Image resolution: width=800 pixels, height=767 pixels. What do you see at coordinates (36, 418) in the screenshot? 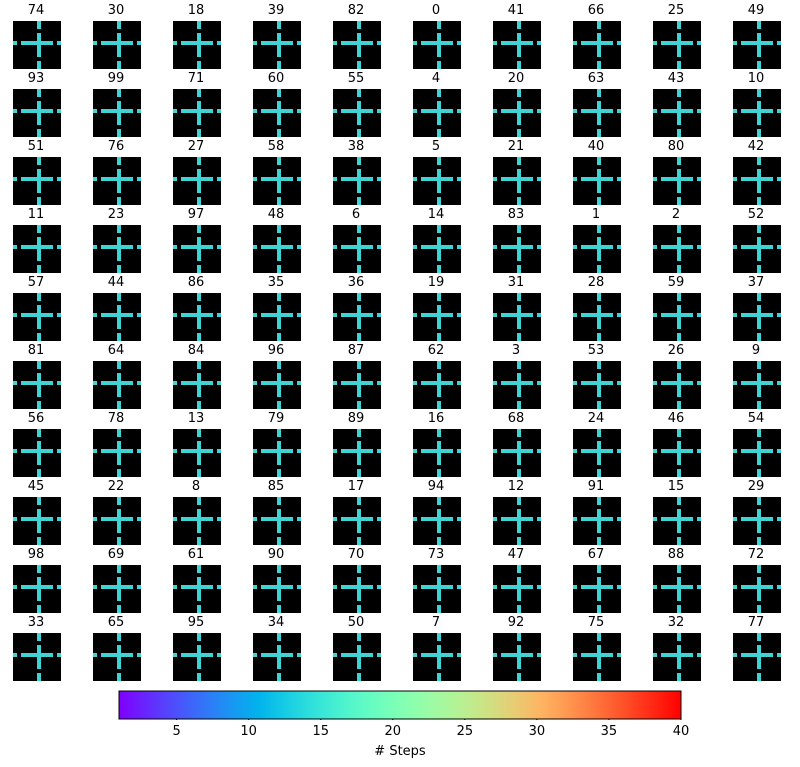
I see `panel-title: 56` at bounding box center [36, 418].